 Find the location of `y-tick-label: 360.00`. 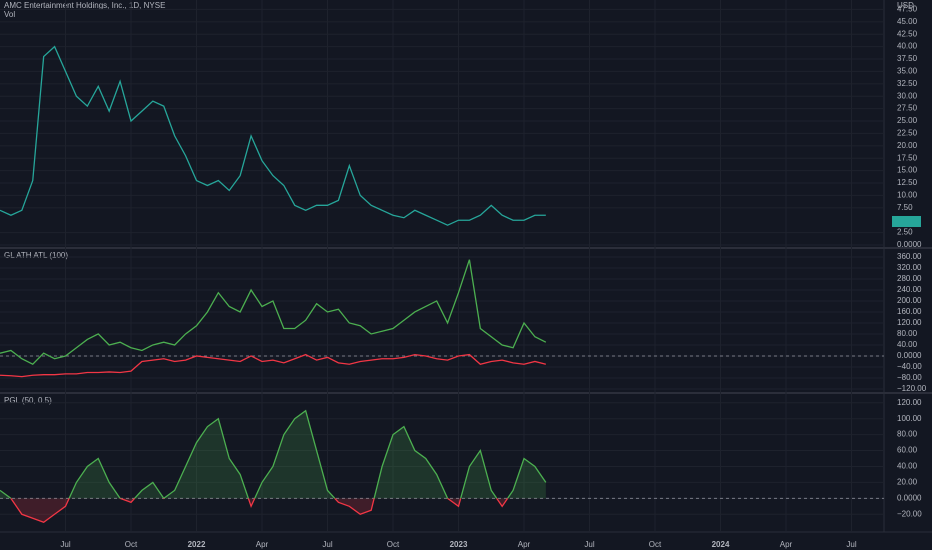

y-tick-label: 360.00 is located at coordinates (909, 256).